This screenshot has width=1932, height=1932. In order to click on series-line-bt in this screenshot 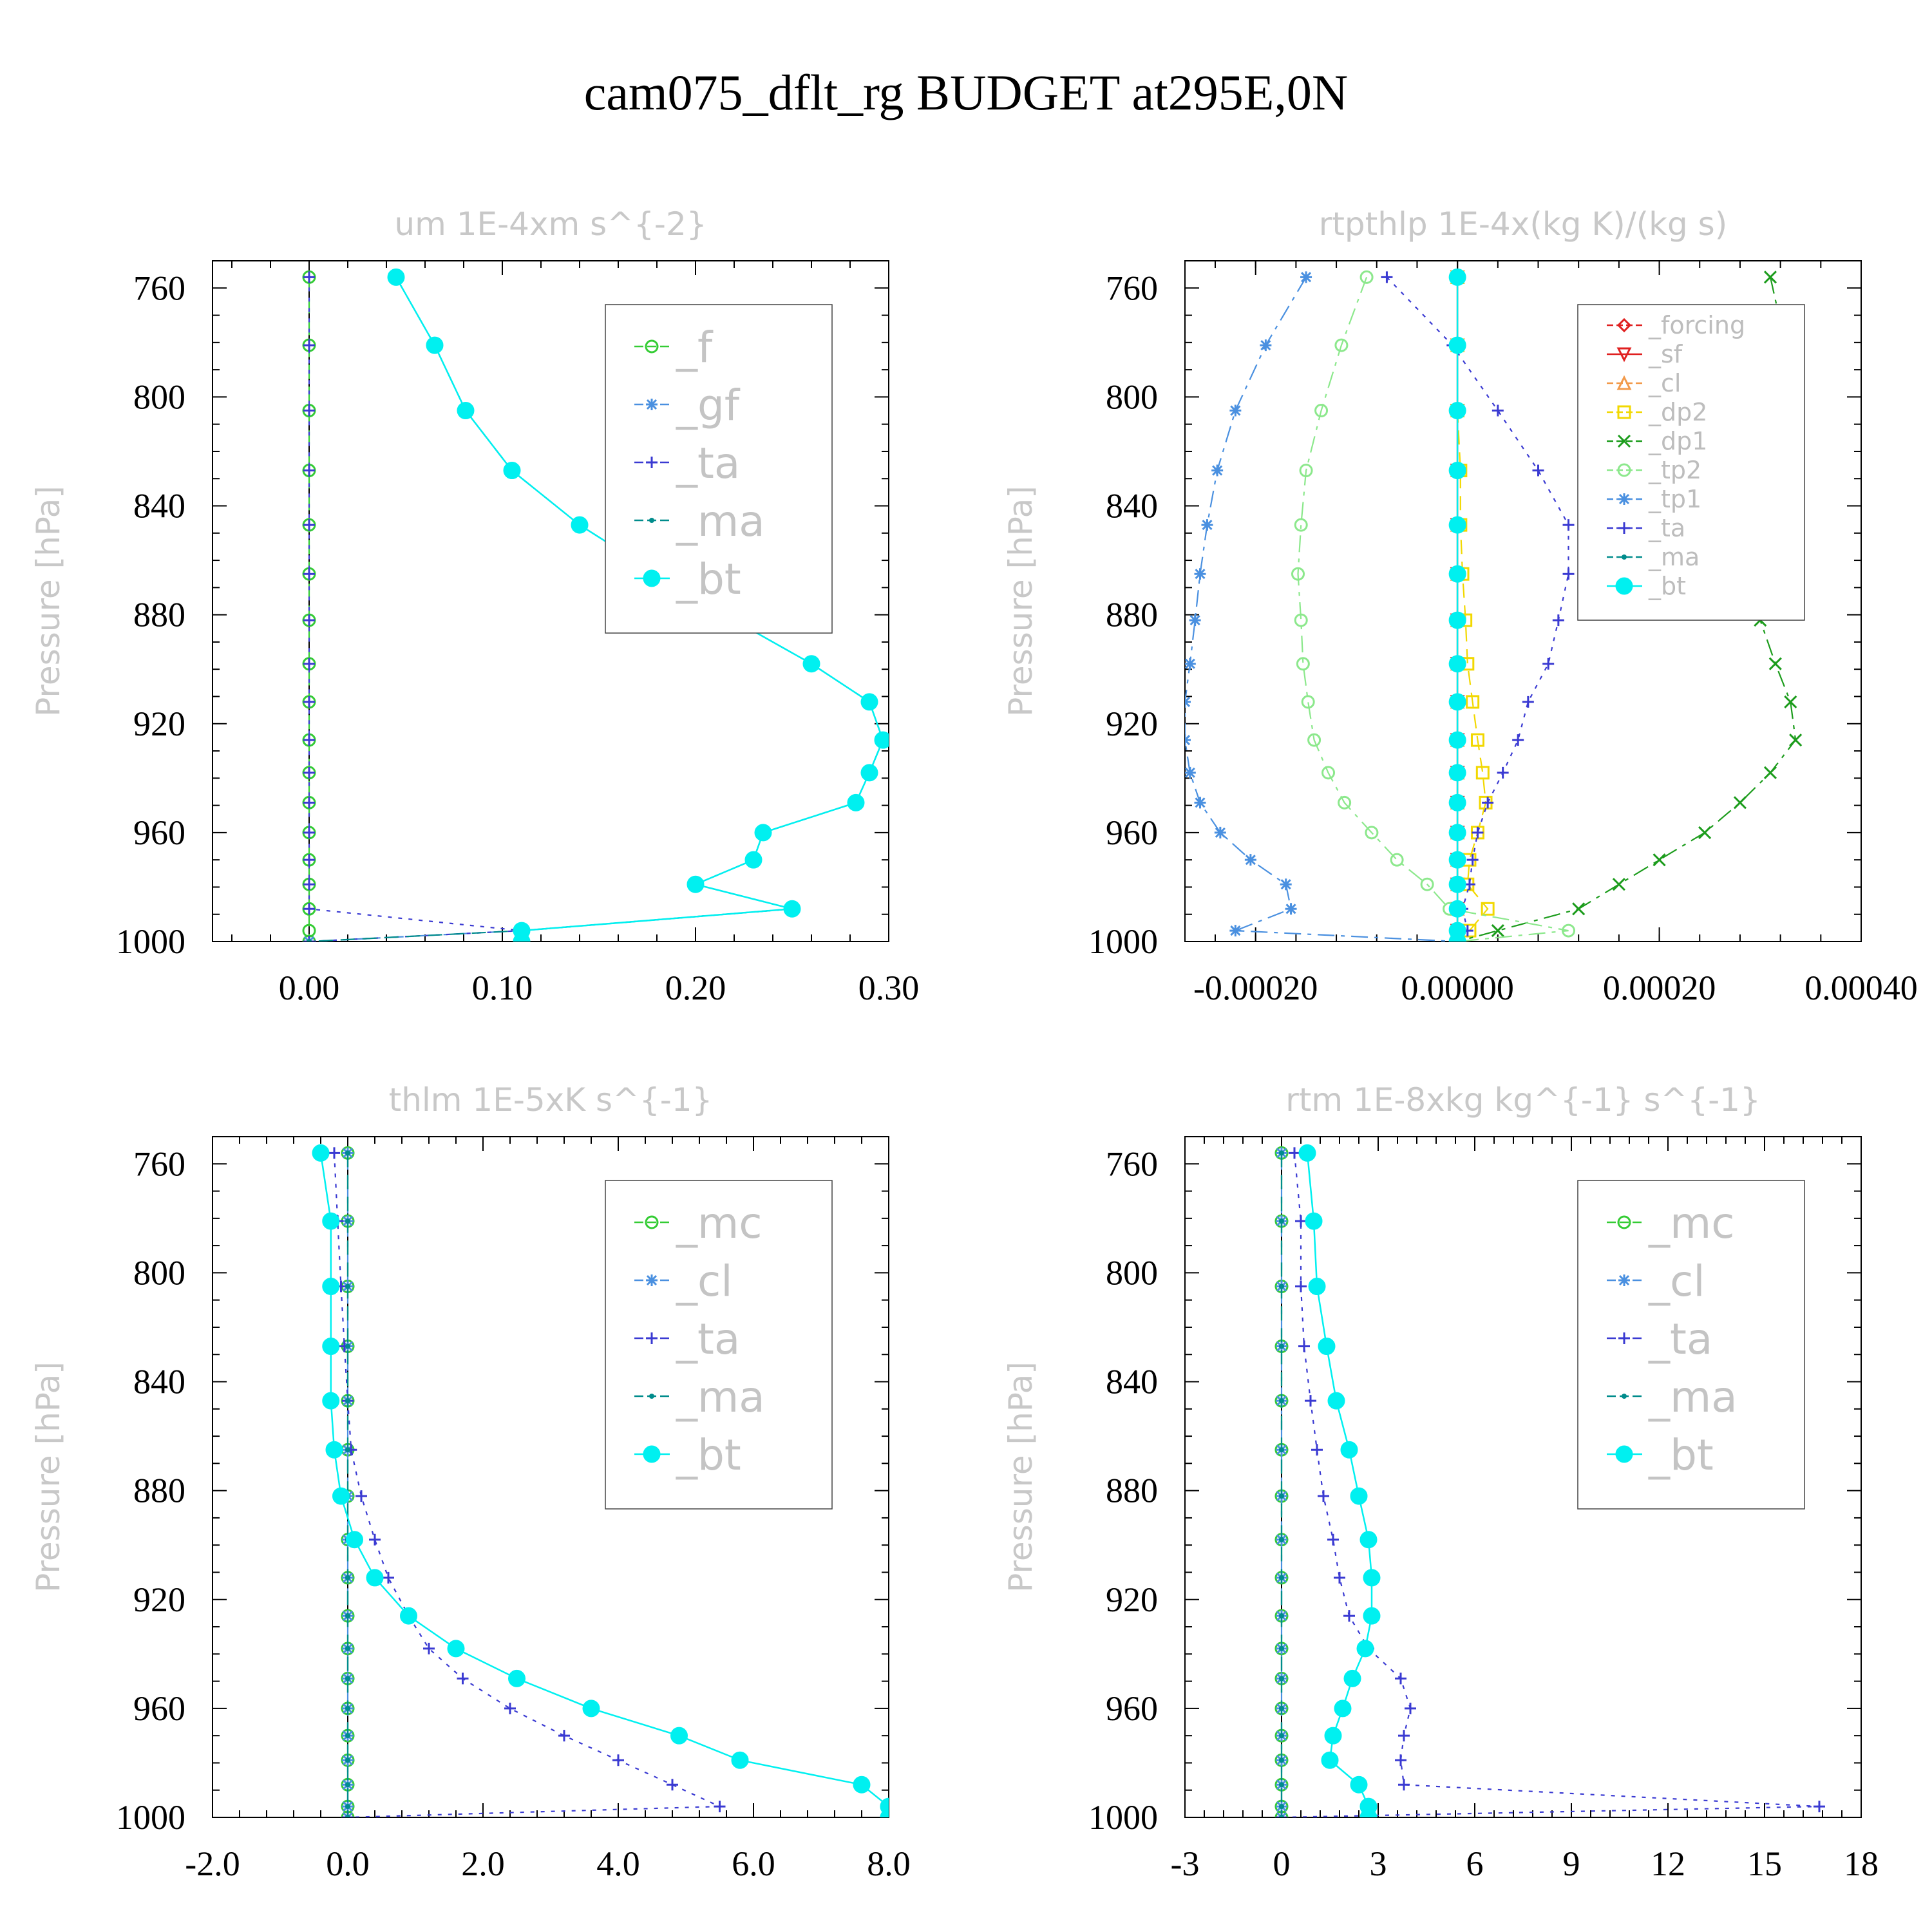, I will do `click(604, 1485)`.